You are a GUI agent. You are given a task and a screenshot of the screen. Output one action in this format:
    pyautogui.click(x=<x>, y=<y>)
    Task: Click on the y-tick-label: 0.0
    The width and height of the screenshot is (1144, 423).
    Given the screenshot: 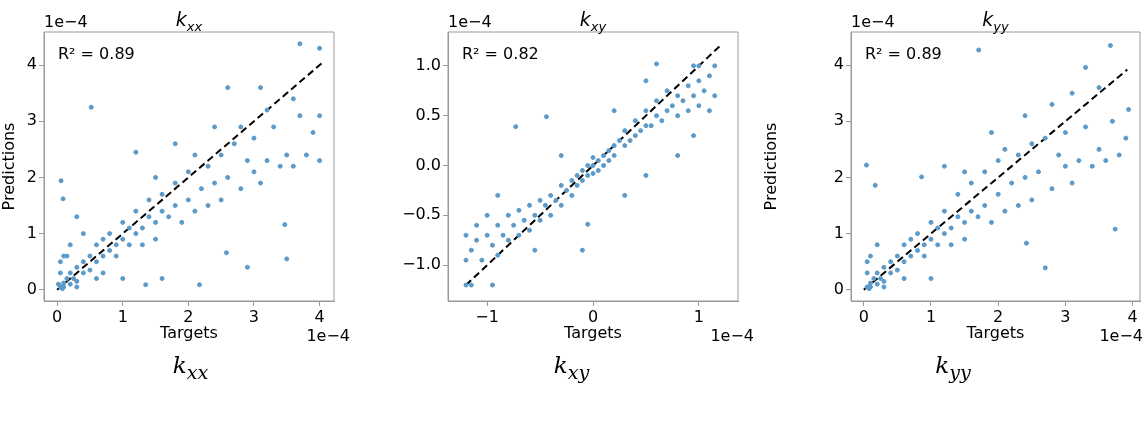 What is the action you would take?
    pyautogui.click(x=428, y=164)
    